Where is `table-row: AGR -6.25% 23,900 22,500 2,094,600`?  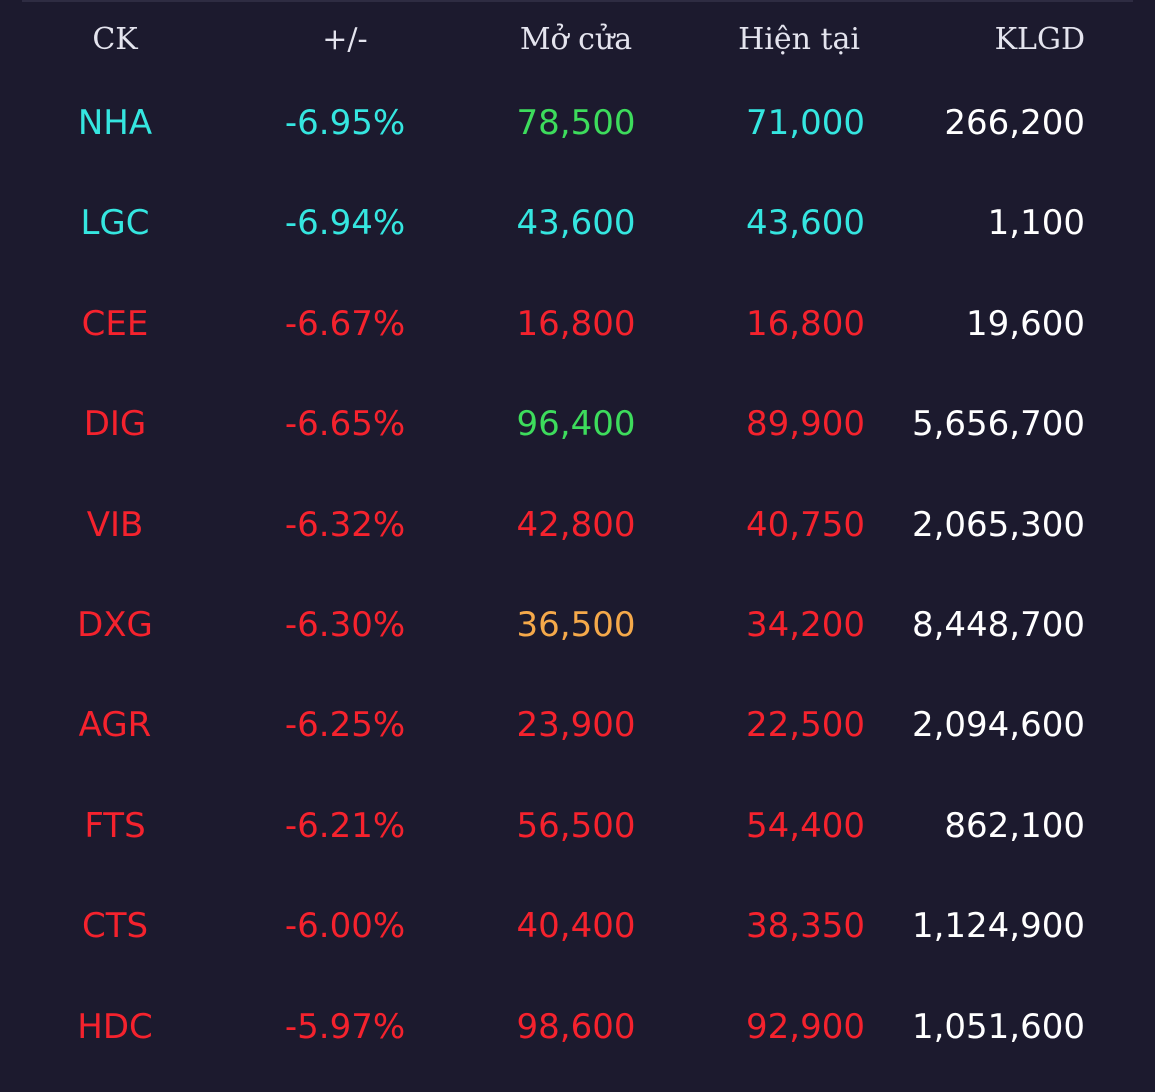 table-row: AGR -6.25% 23,900 22,500 2,094,600 is located at coordinates (577, 725).